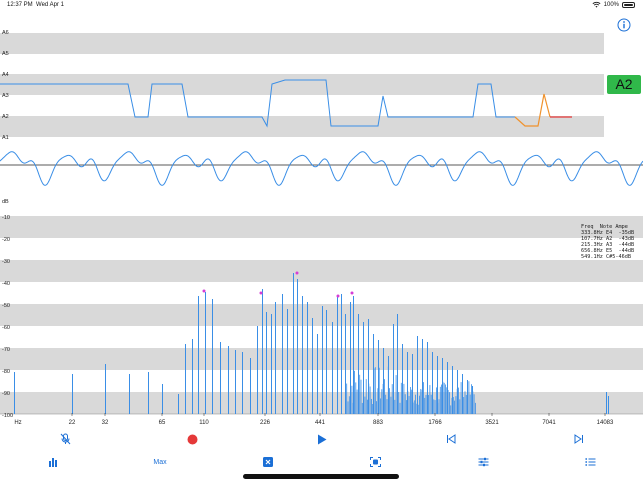 The height and width of the screenshot is (482, 643). Describe the element at coordinates (608, 233) in the screenshot. I see `freq-table-row: 333.8Hz E4 -35dB` at that location.